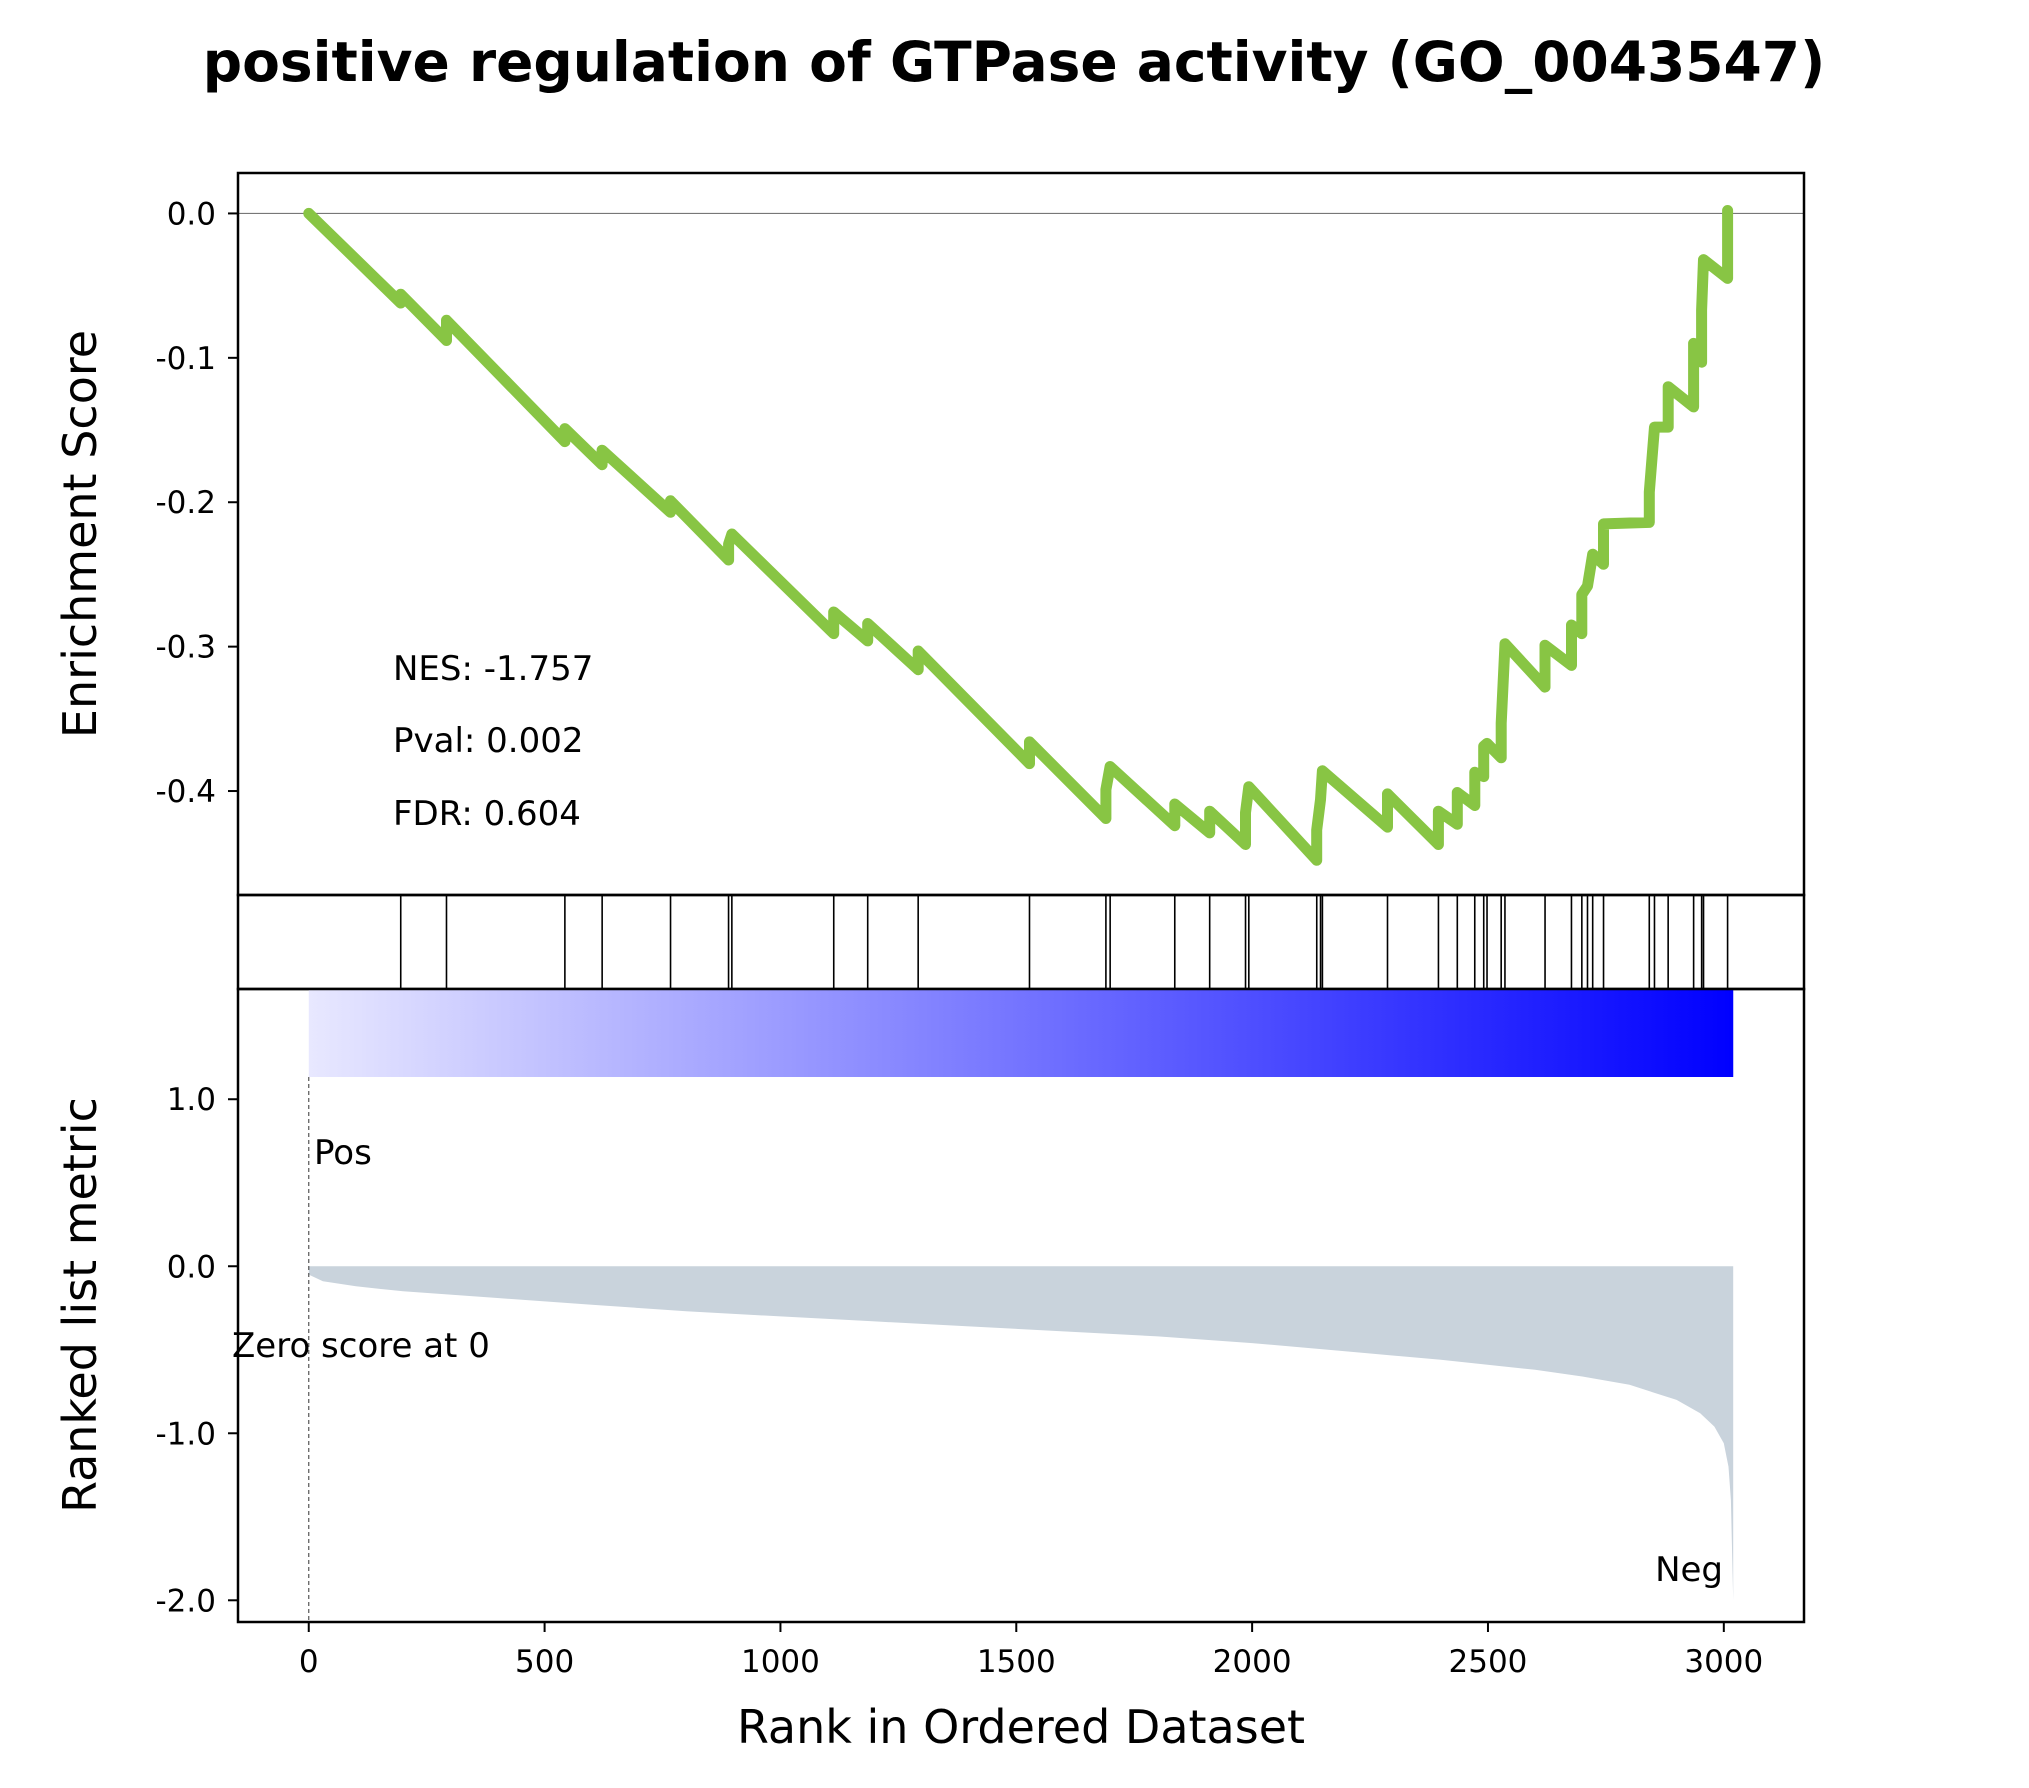  Describe the element at coordinates (1016, 1662) in the screenshot. I see `xtick-label: 1500` at that location.